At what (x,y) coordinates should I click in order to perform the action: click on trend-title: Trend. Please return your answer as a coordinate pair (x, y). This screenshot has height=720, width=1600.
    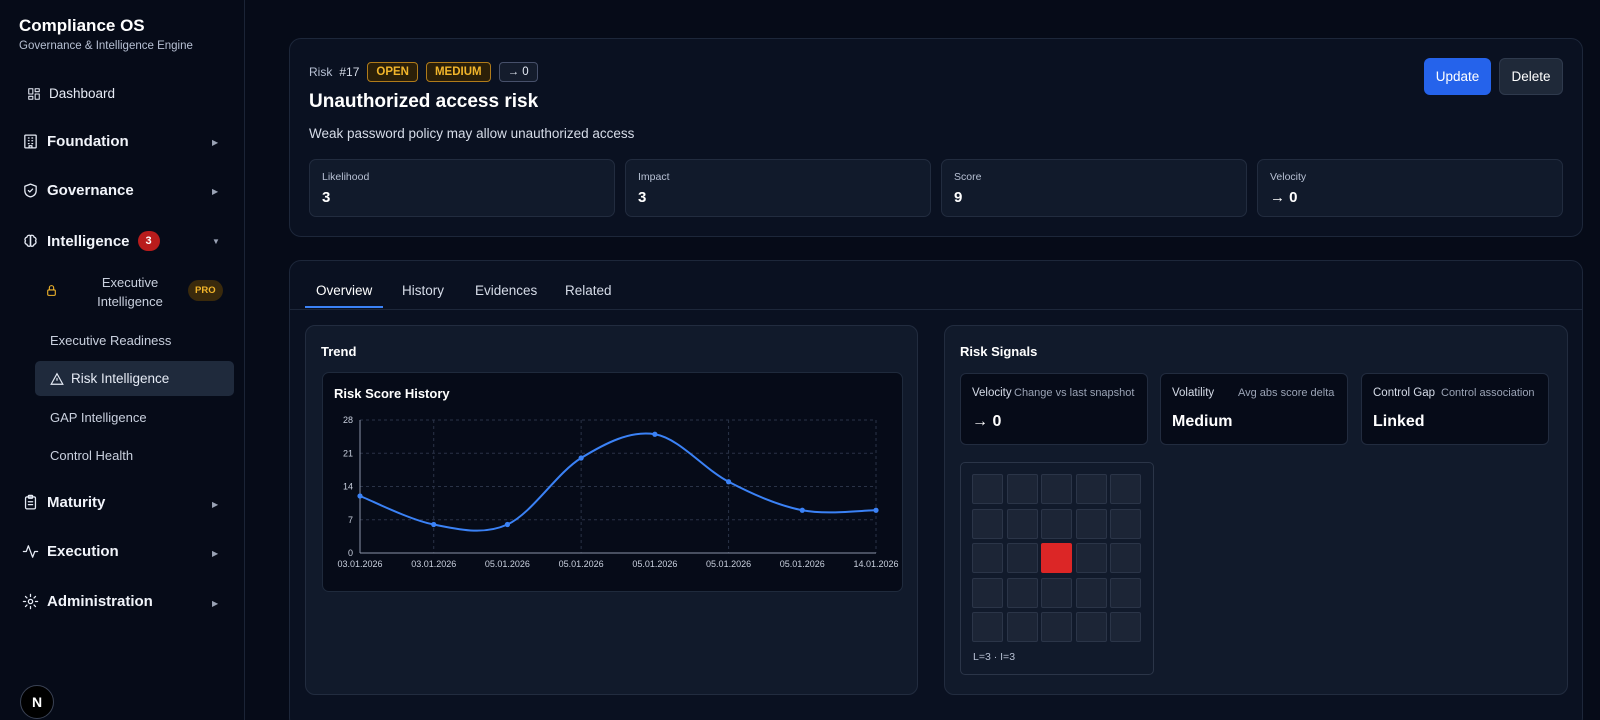
    Looking at the image, I should click on (339, 351).